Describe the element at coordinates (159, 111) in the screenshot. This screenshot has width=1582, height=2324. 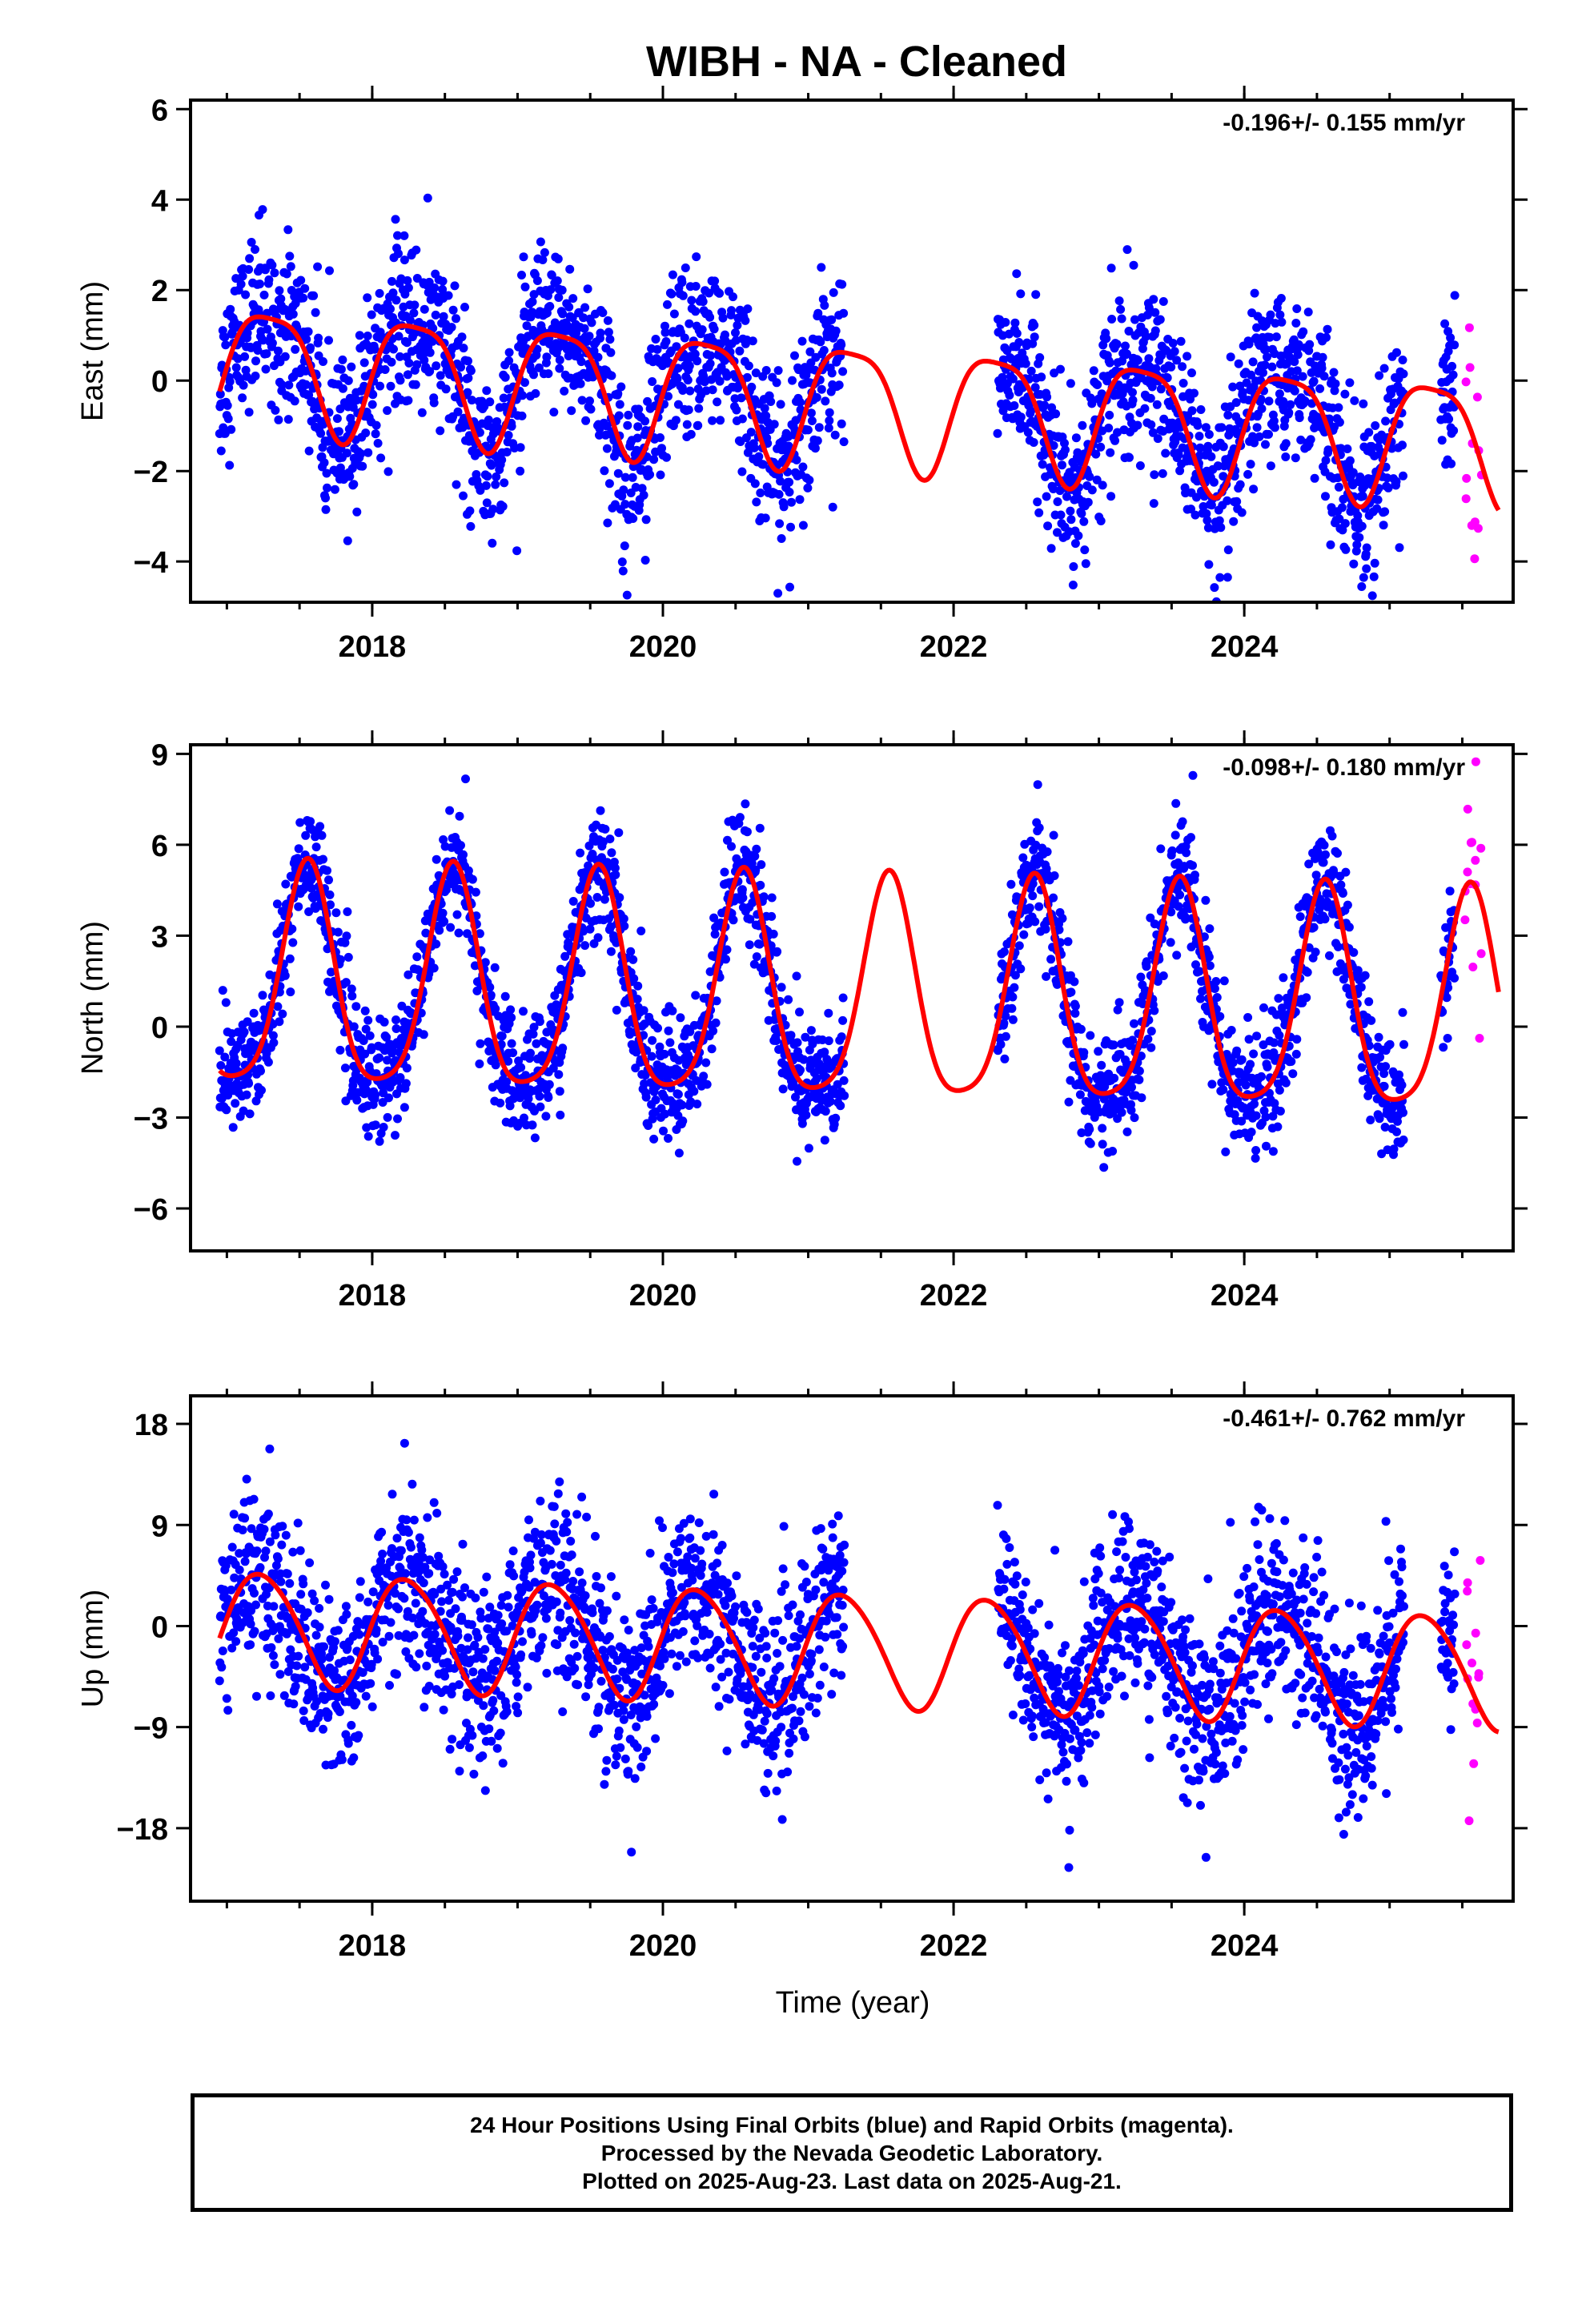
I see `y-tick-label: 6` at that location.